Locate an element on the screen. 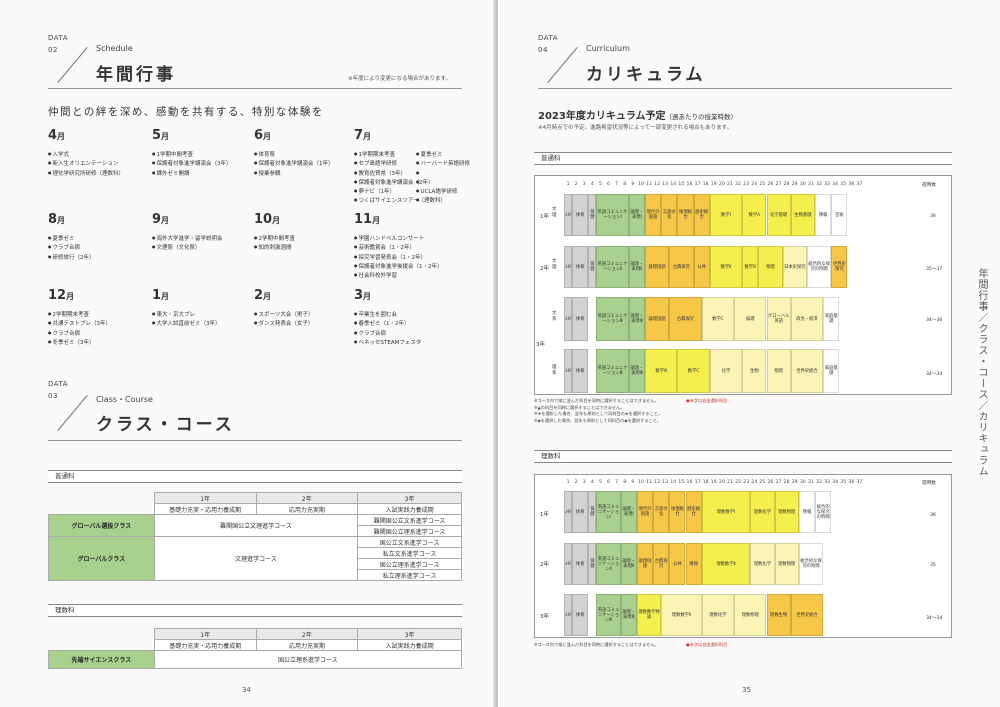 This screenshot has height=707, width=1000. hours-value: 35〜37 is located at coordinates (934, 269).